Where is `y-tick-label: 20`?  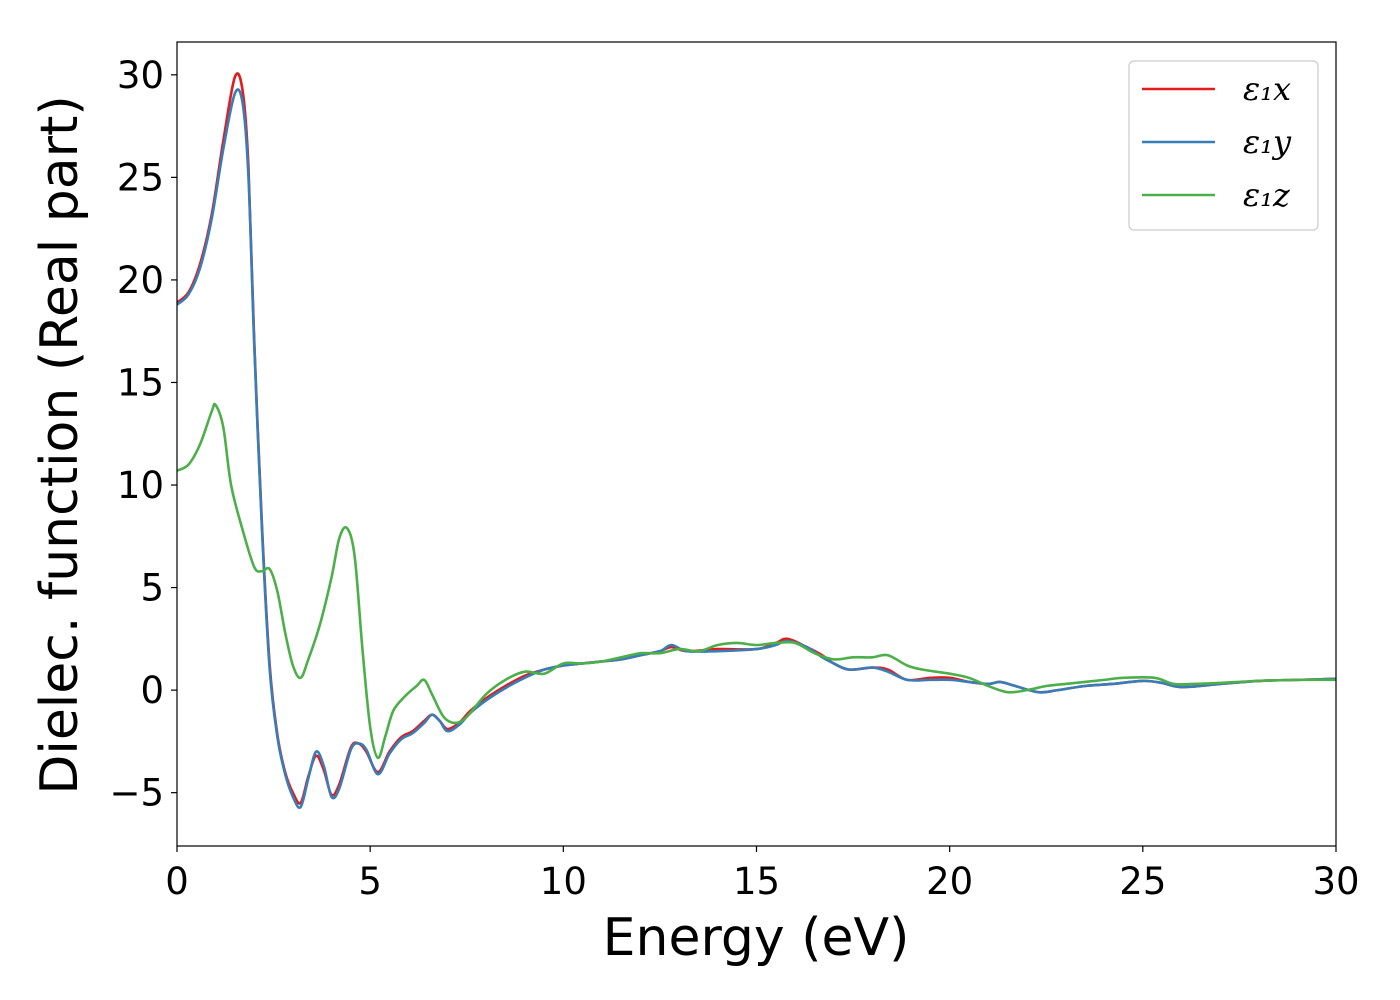
y-tick-label: 20 is located at coordinates (140, 280).